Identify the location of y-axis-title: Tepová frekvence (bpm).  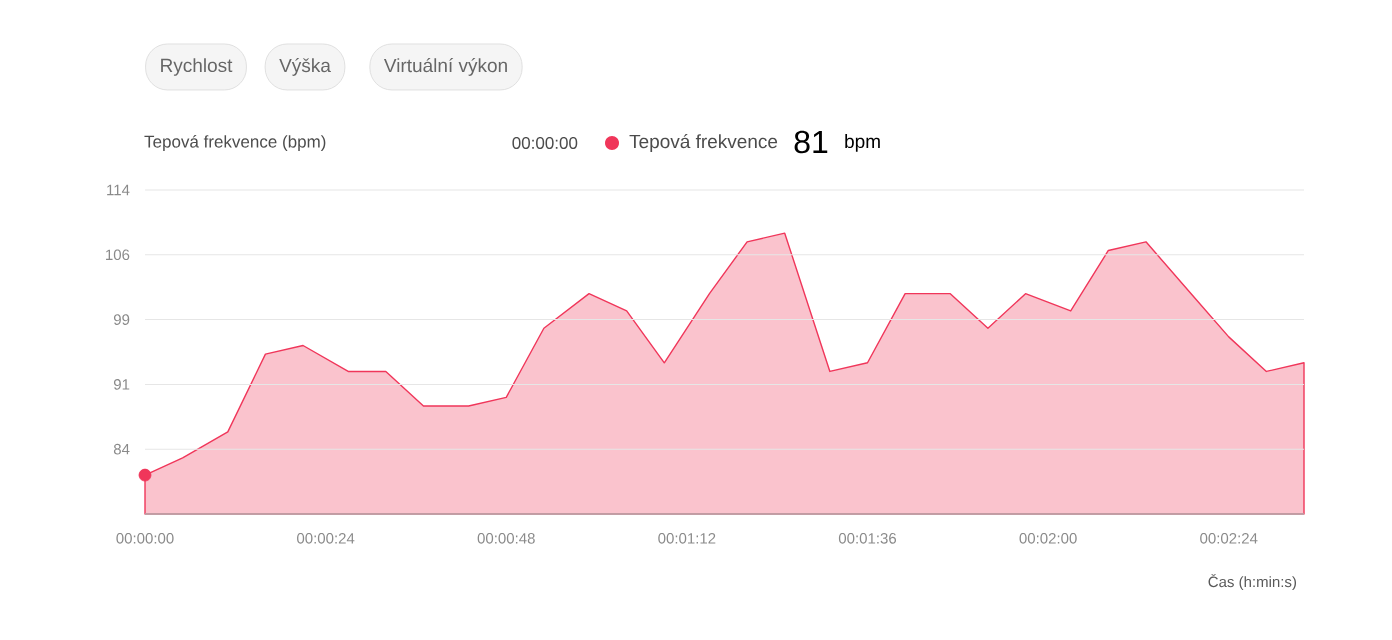
(235, 142).